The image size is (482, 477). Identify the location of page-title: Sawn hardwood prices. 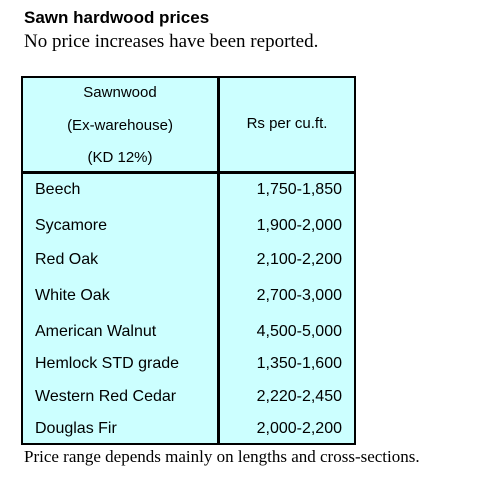
(117, 17).